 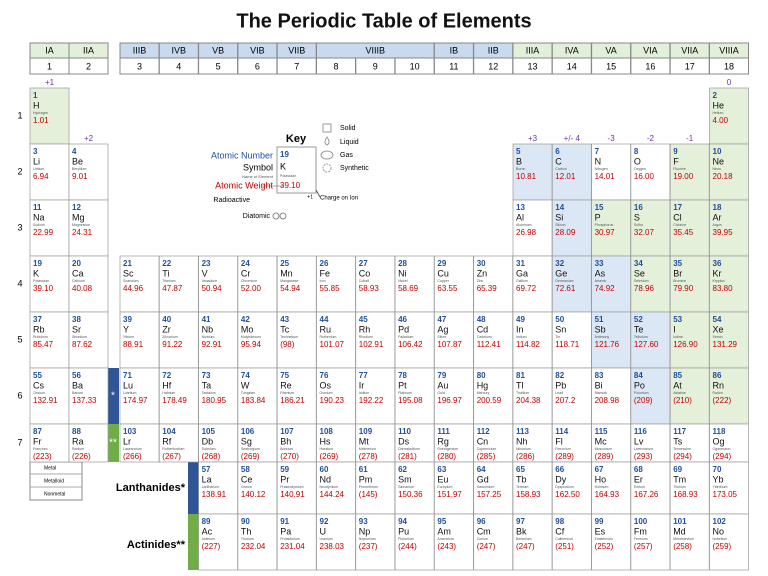 What do you see at coordinates (717, 375) in the screenshot?
I see `atomic-number: 86` at bounding box center [717, 375].